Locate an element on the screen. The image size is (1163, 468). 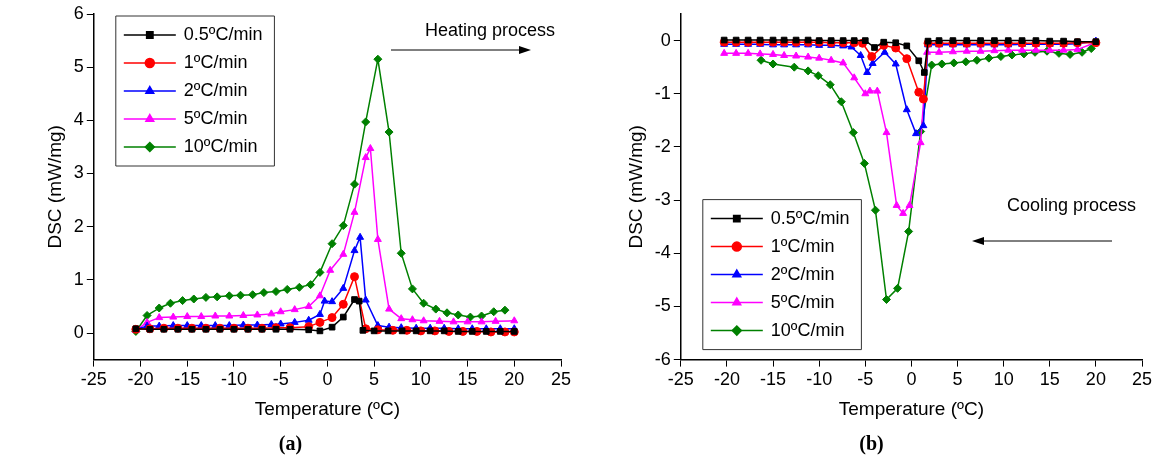
y-tick-label: -6 is located at coordinates (662, 358).